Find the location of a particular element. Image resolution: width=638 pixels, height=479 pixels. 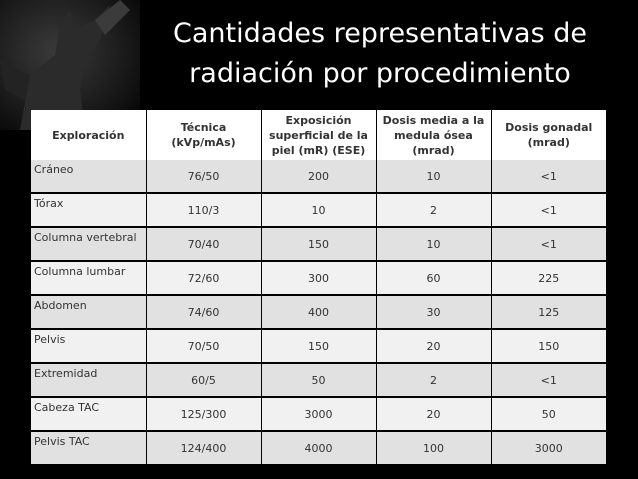

cell-exposicion: 400 is located at coordinates (319, 312).